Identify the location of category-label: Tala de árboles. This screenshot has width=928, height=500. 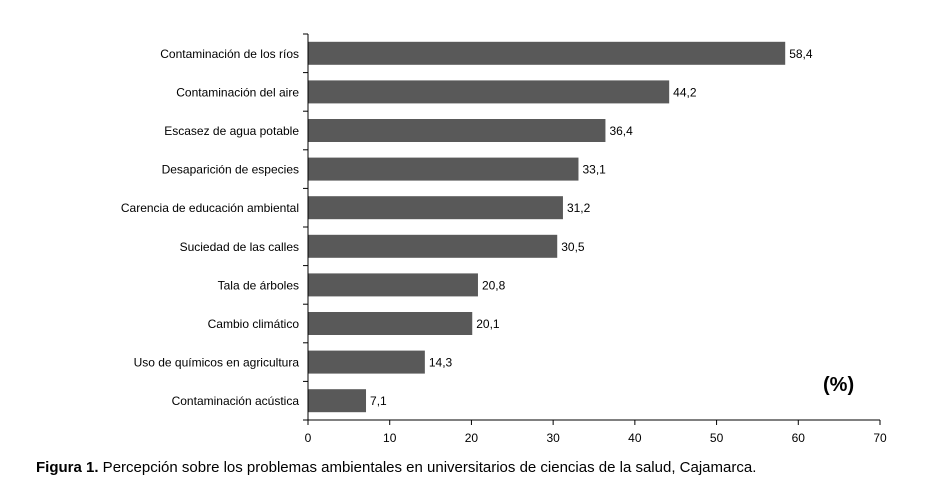
(258, 285).